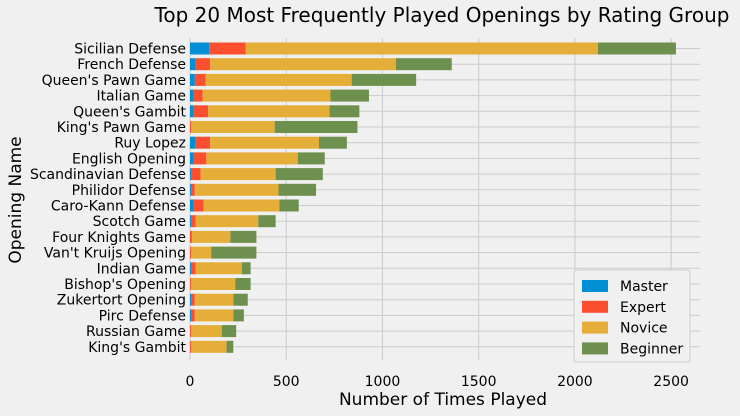  Describe the element at coordinates (139, 222) in the screenshot. I see `y-tick-label: Scotch Game` at that location.